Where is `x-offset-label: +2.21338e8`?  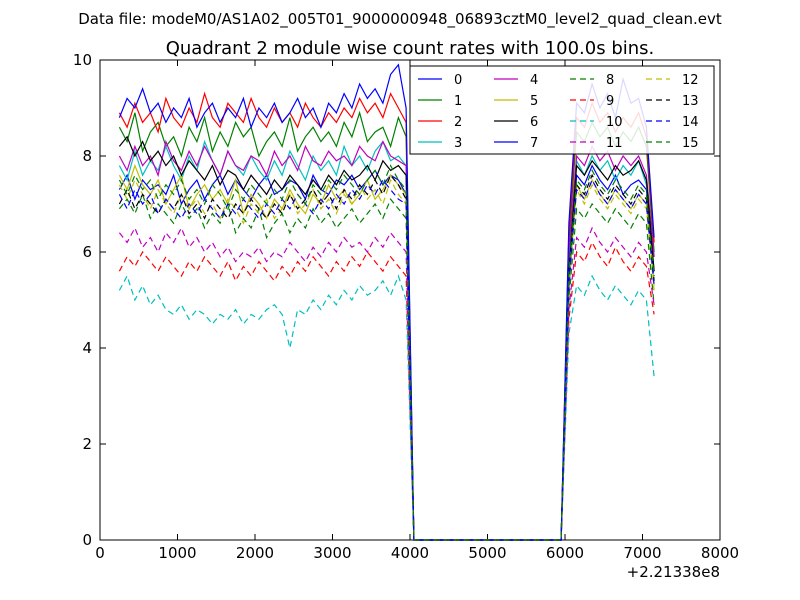 x-offset-label: +2.21338e8 is located at coordinates (673, 572).